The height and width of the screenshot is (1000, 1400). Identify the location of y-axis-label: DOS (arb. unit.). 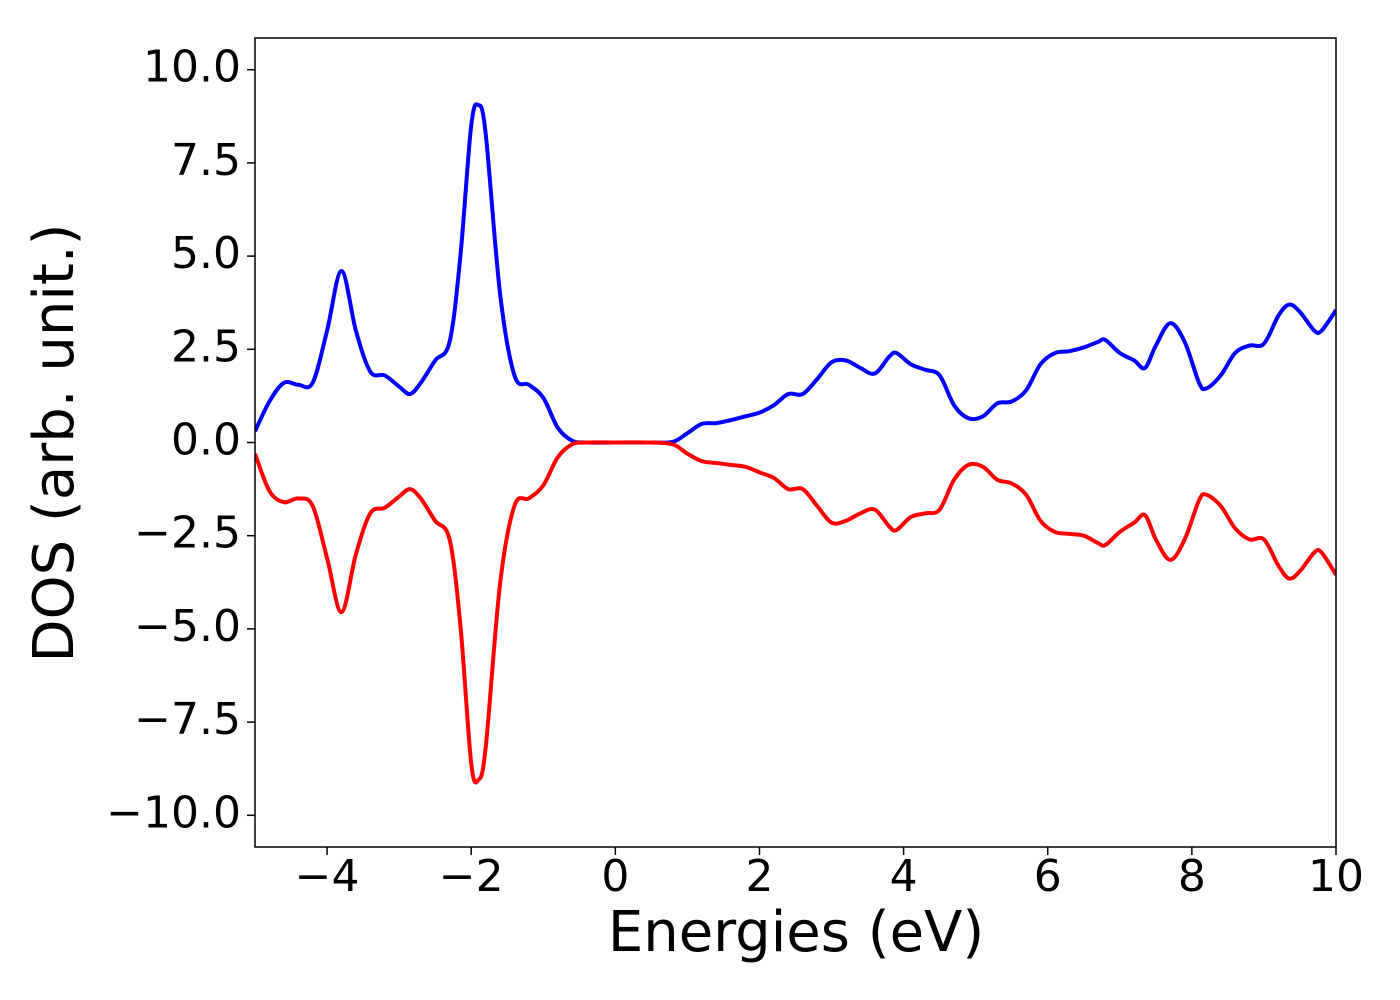
(54, 442).